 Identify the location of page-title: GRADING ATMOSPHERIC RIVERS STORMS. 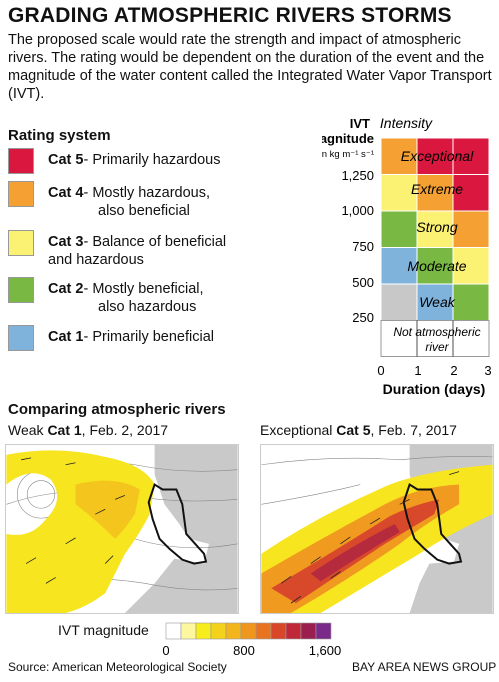
(230, 15).